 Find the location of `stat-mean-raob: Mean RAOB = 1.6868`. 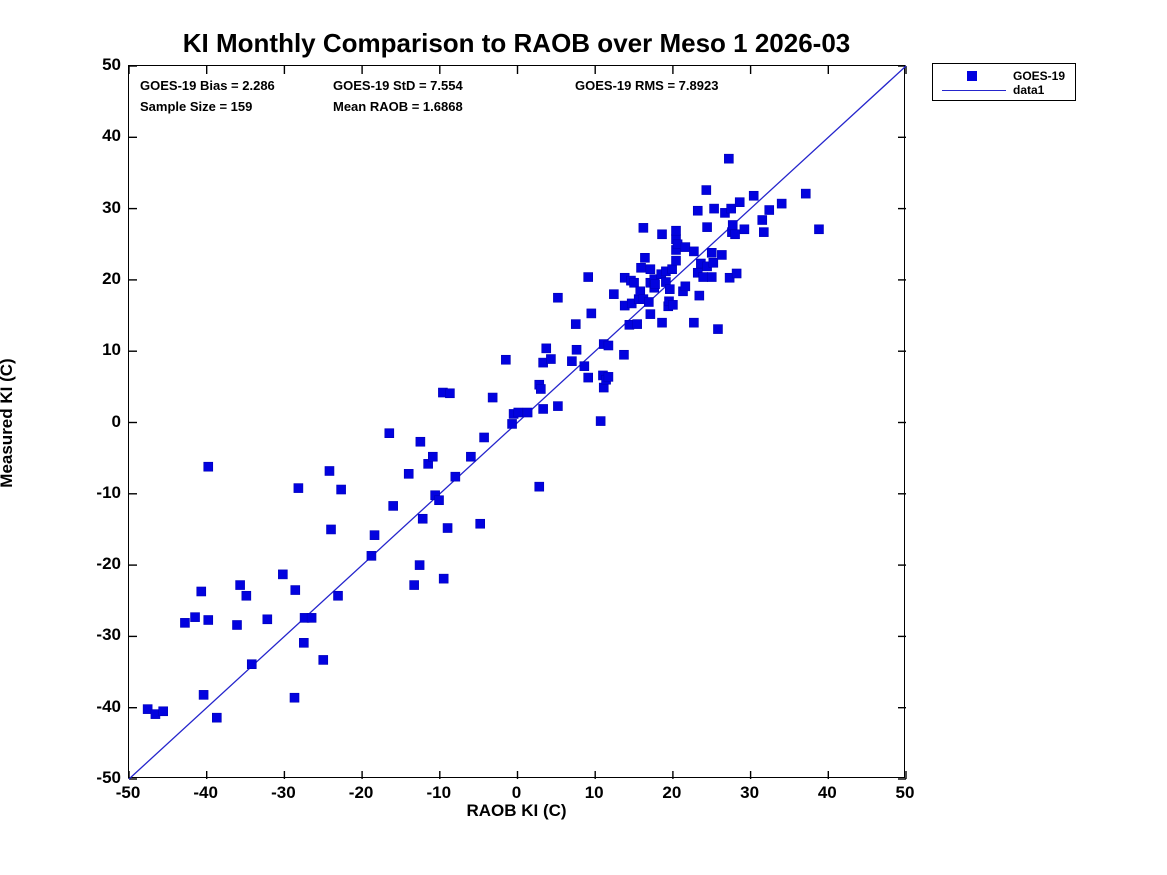

stat-mean-raob: Mean RAOB = 1.6868 is located at coordinates (398, 106).